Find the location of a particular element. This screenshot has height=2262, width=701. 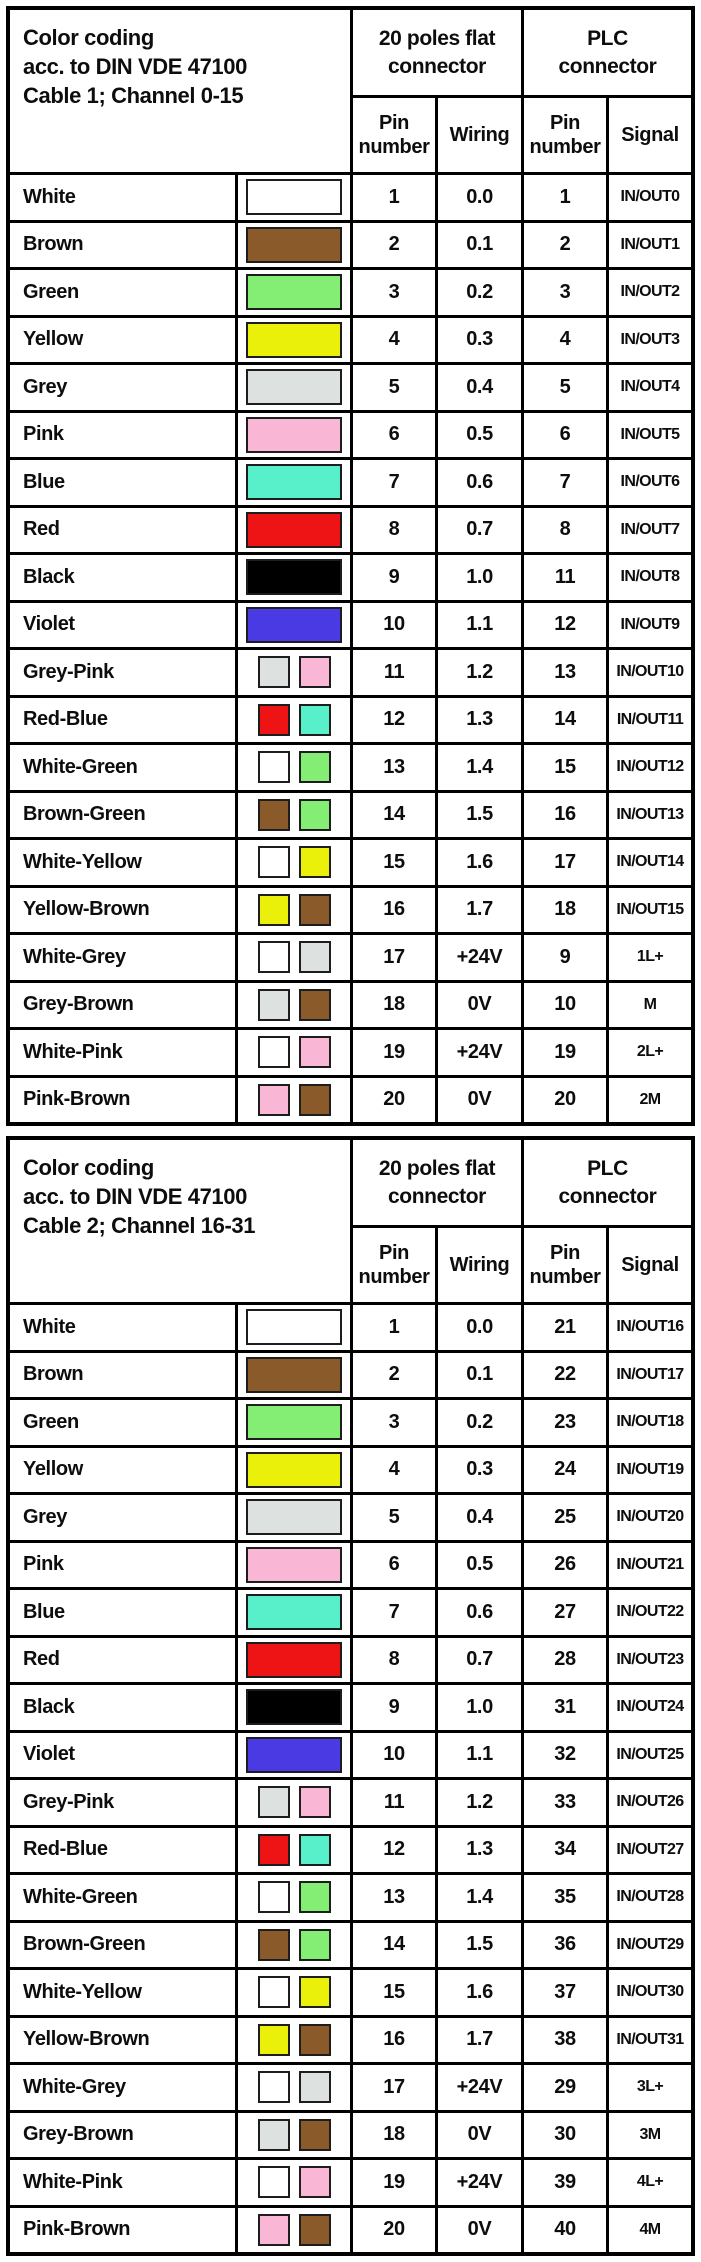

flat-pin-number: 9 is located at coordinates (394, 577).